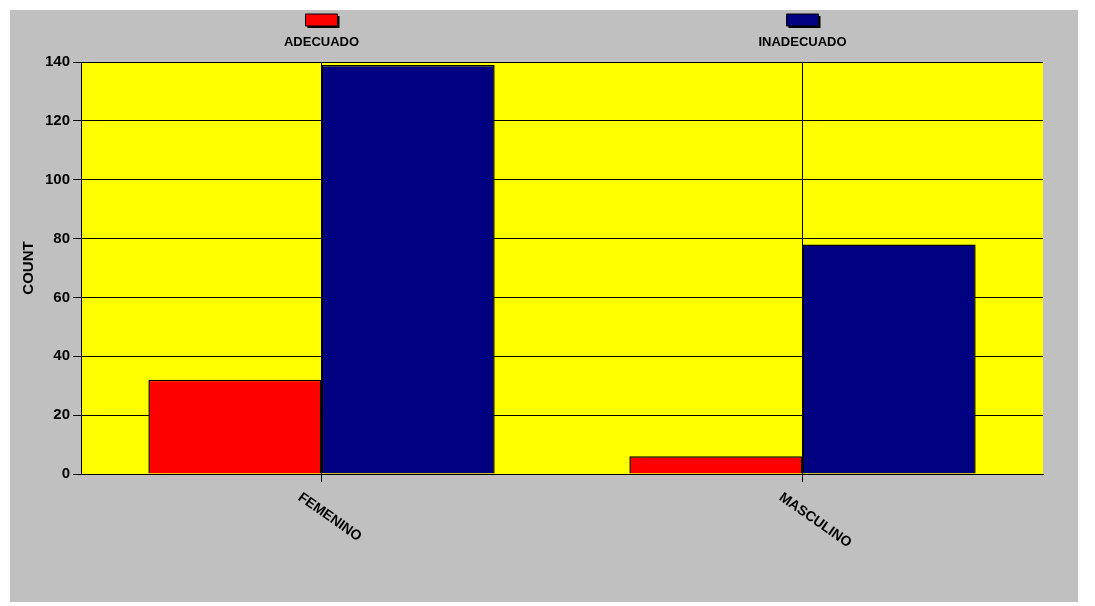 The height and width of the screenshot is (606, 1095). Describe the element at coordinates (58, 178) in the screenshot. I see `y-tick-label: 100` at that location.